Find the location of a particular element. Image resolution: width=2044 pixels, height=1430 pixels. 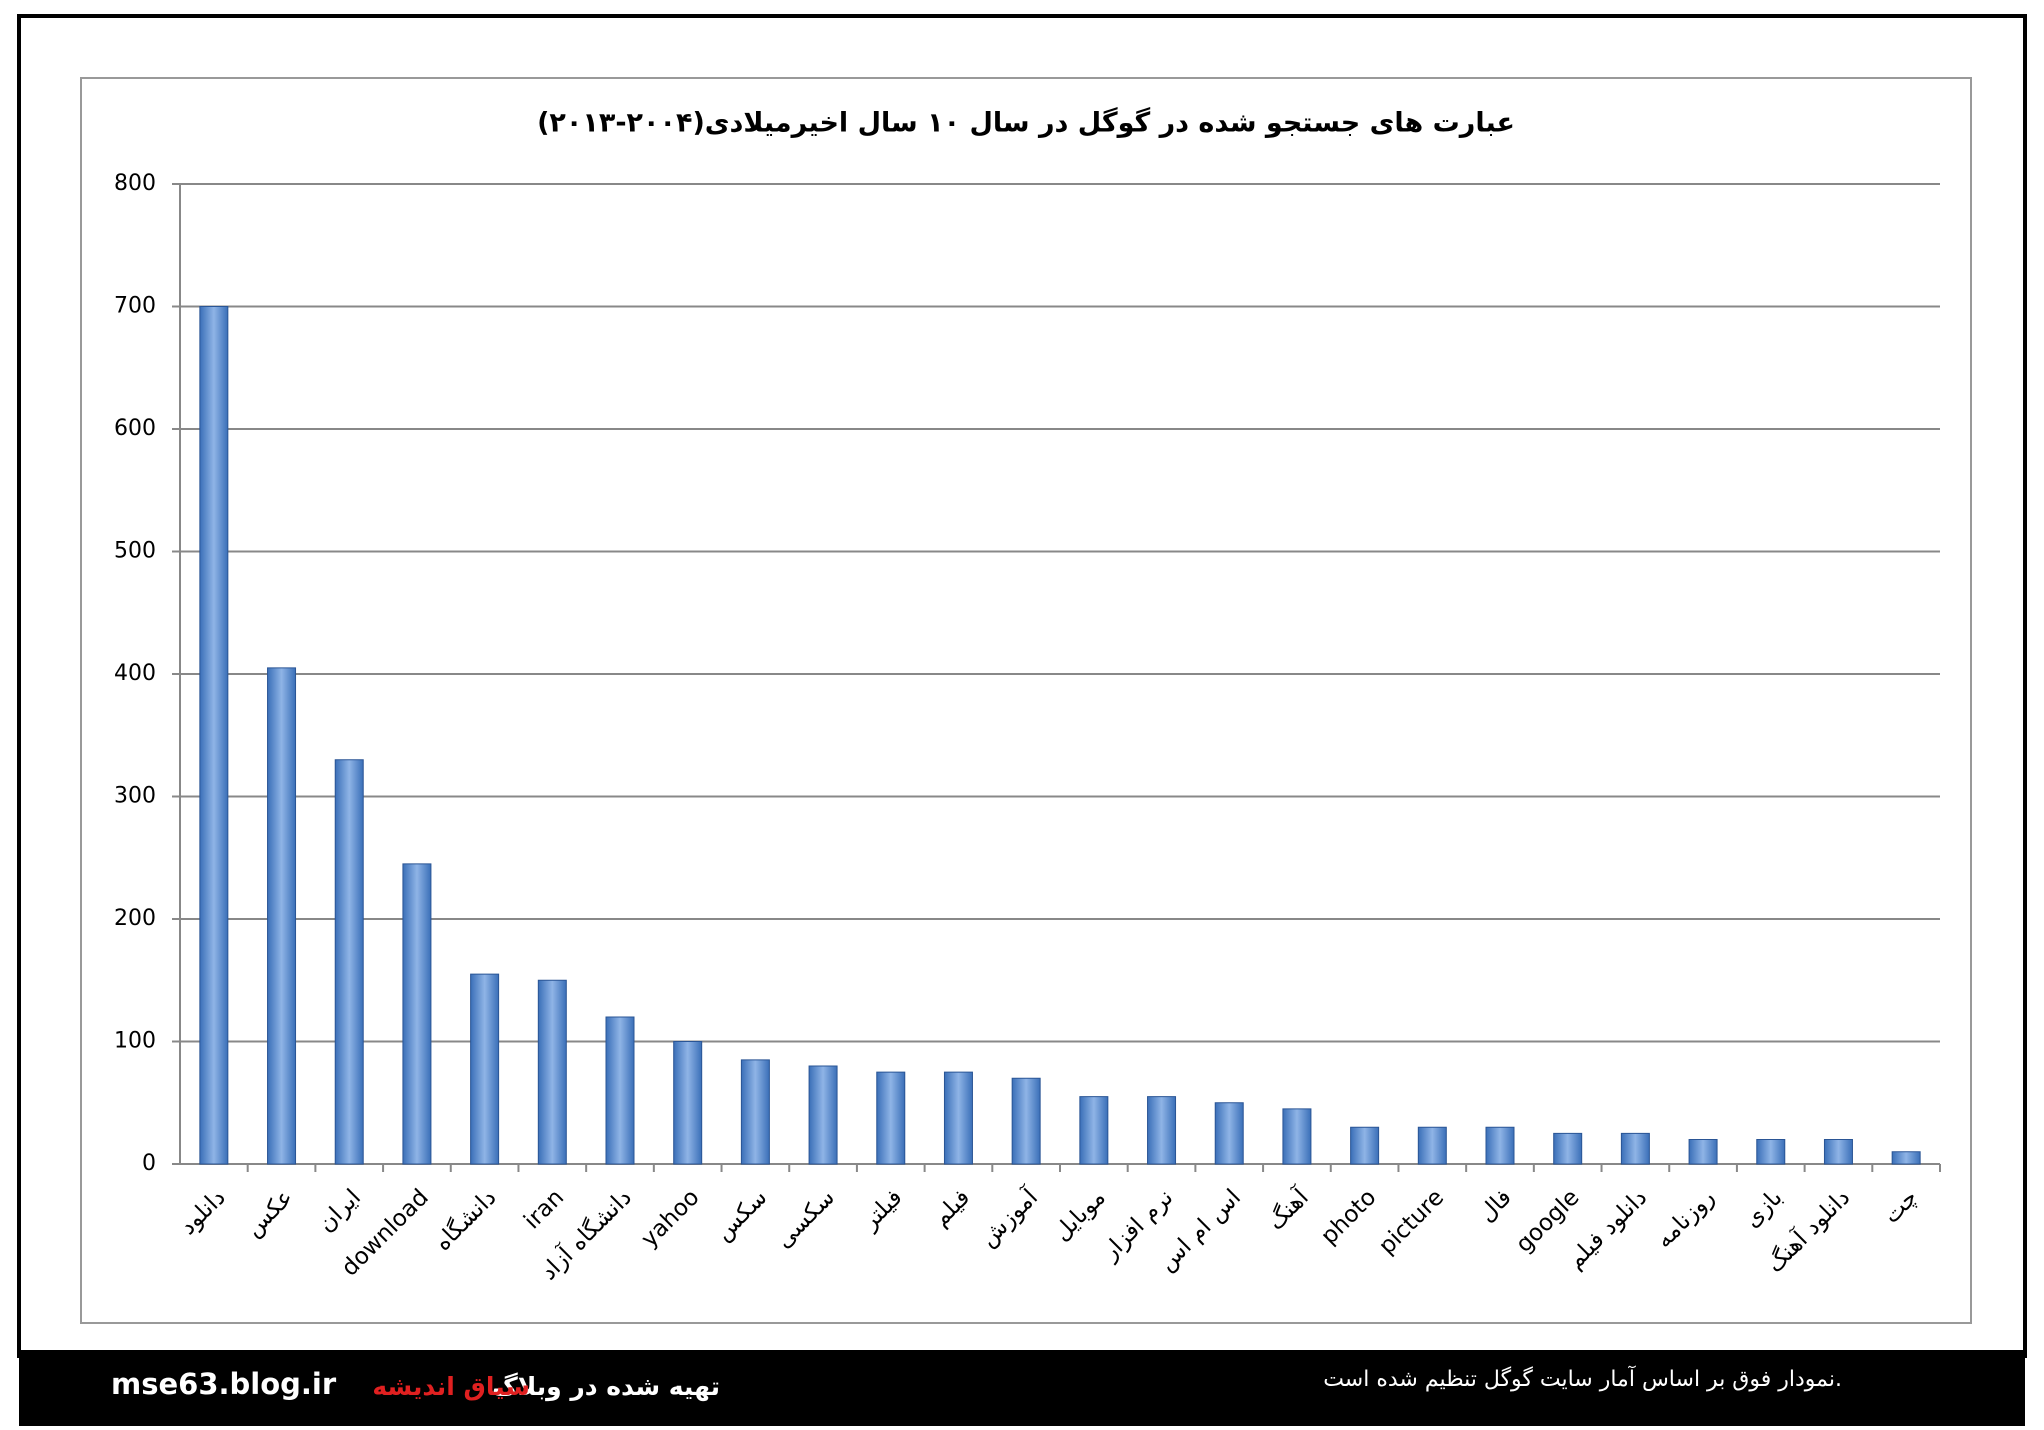

footer-blog-name: سیاق اندیشه is located at coordinates (451, 1386).